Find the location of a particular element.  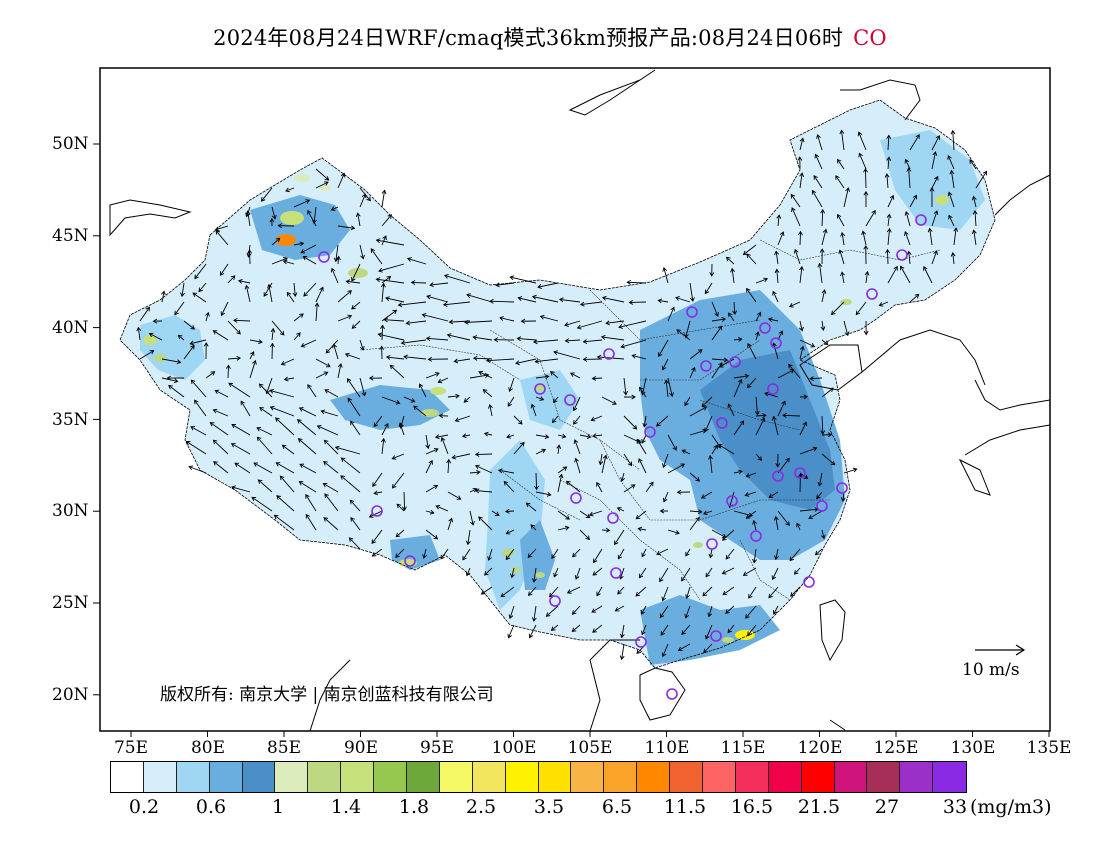

wind-reference-label: 10 m/s is located at coordinates (991, 670).